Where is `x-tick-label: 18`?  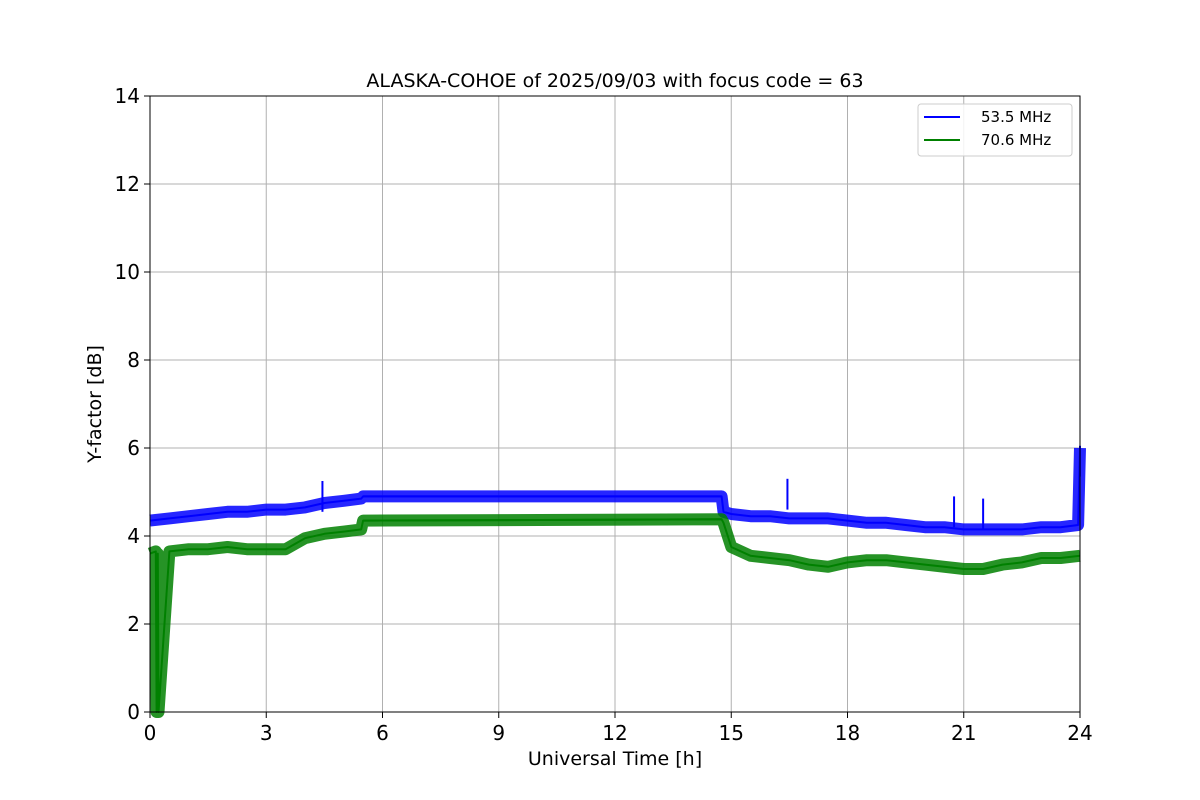
x-tick-label: 18 is located at coordinates (847, 733).